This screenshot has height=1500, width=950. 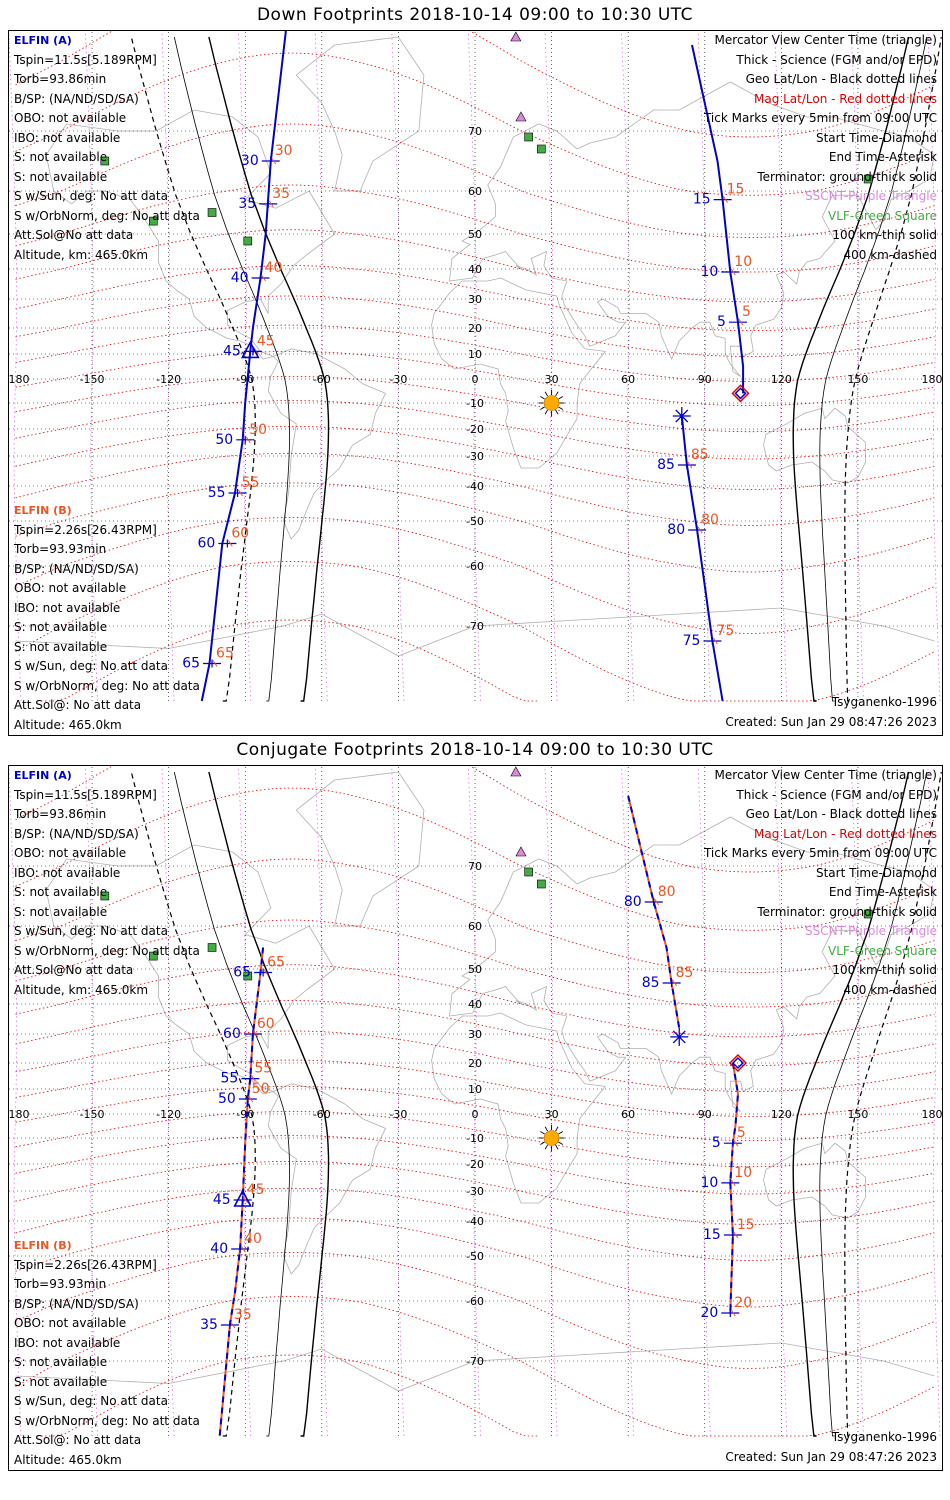 What do you see at coordinates (193, 1104) in the screenshot?
I see `terminator-400km-west` at bounding box center [193, 1104].